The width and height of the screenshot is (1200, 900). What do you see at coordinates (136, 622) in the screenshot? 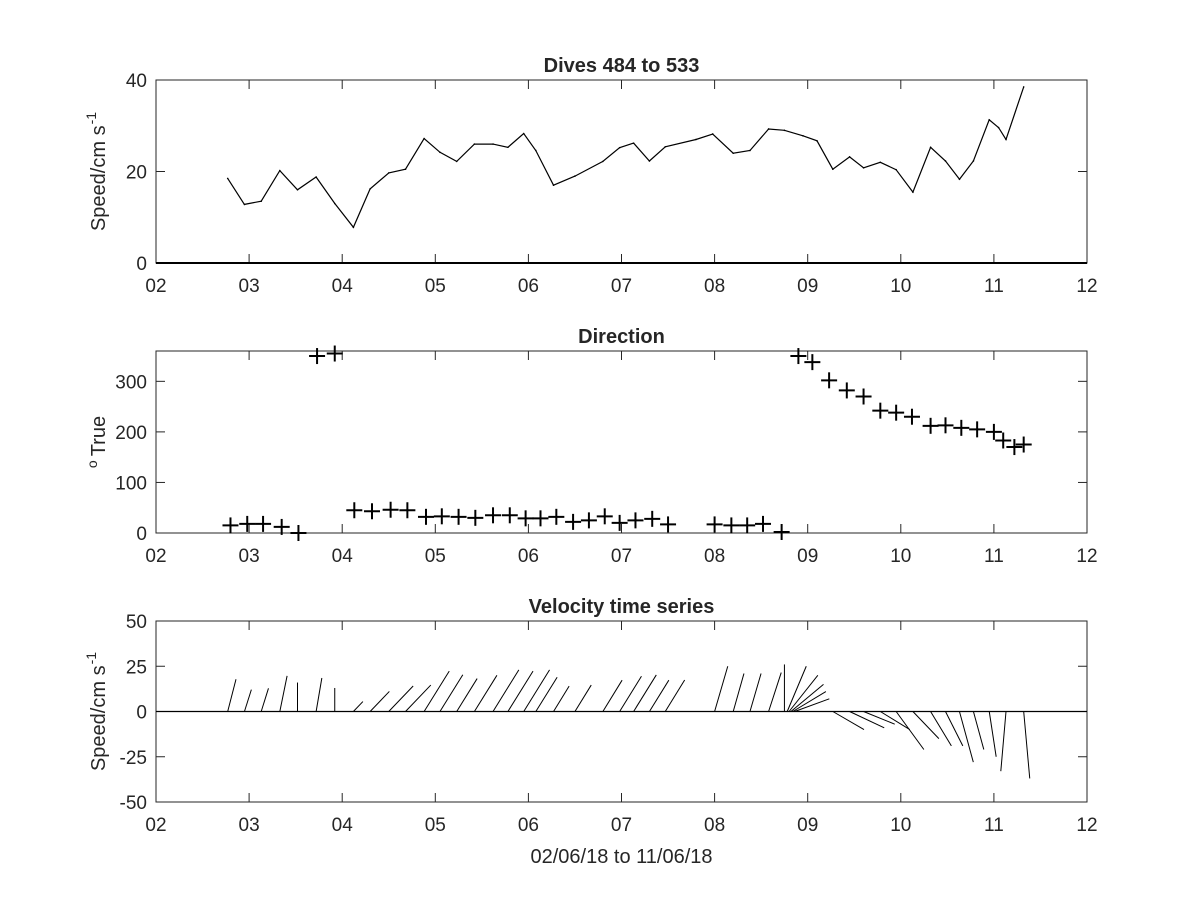
I see `y-tick-label: 50` at bounding box center [136, 622].